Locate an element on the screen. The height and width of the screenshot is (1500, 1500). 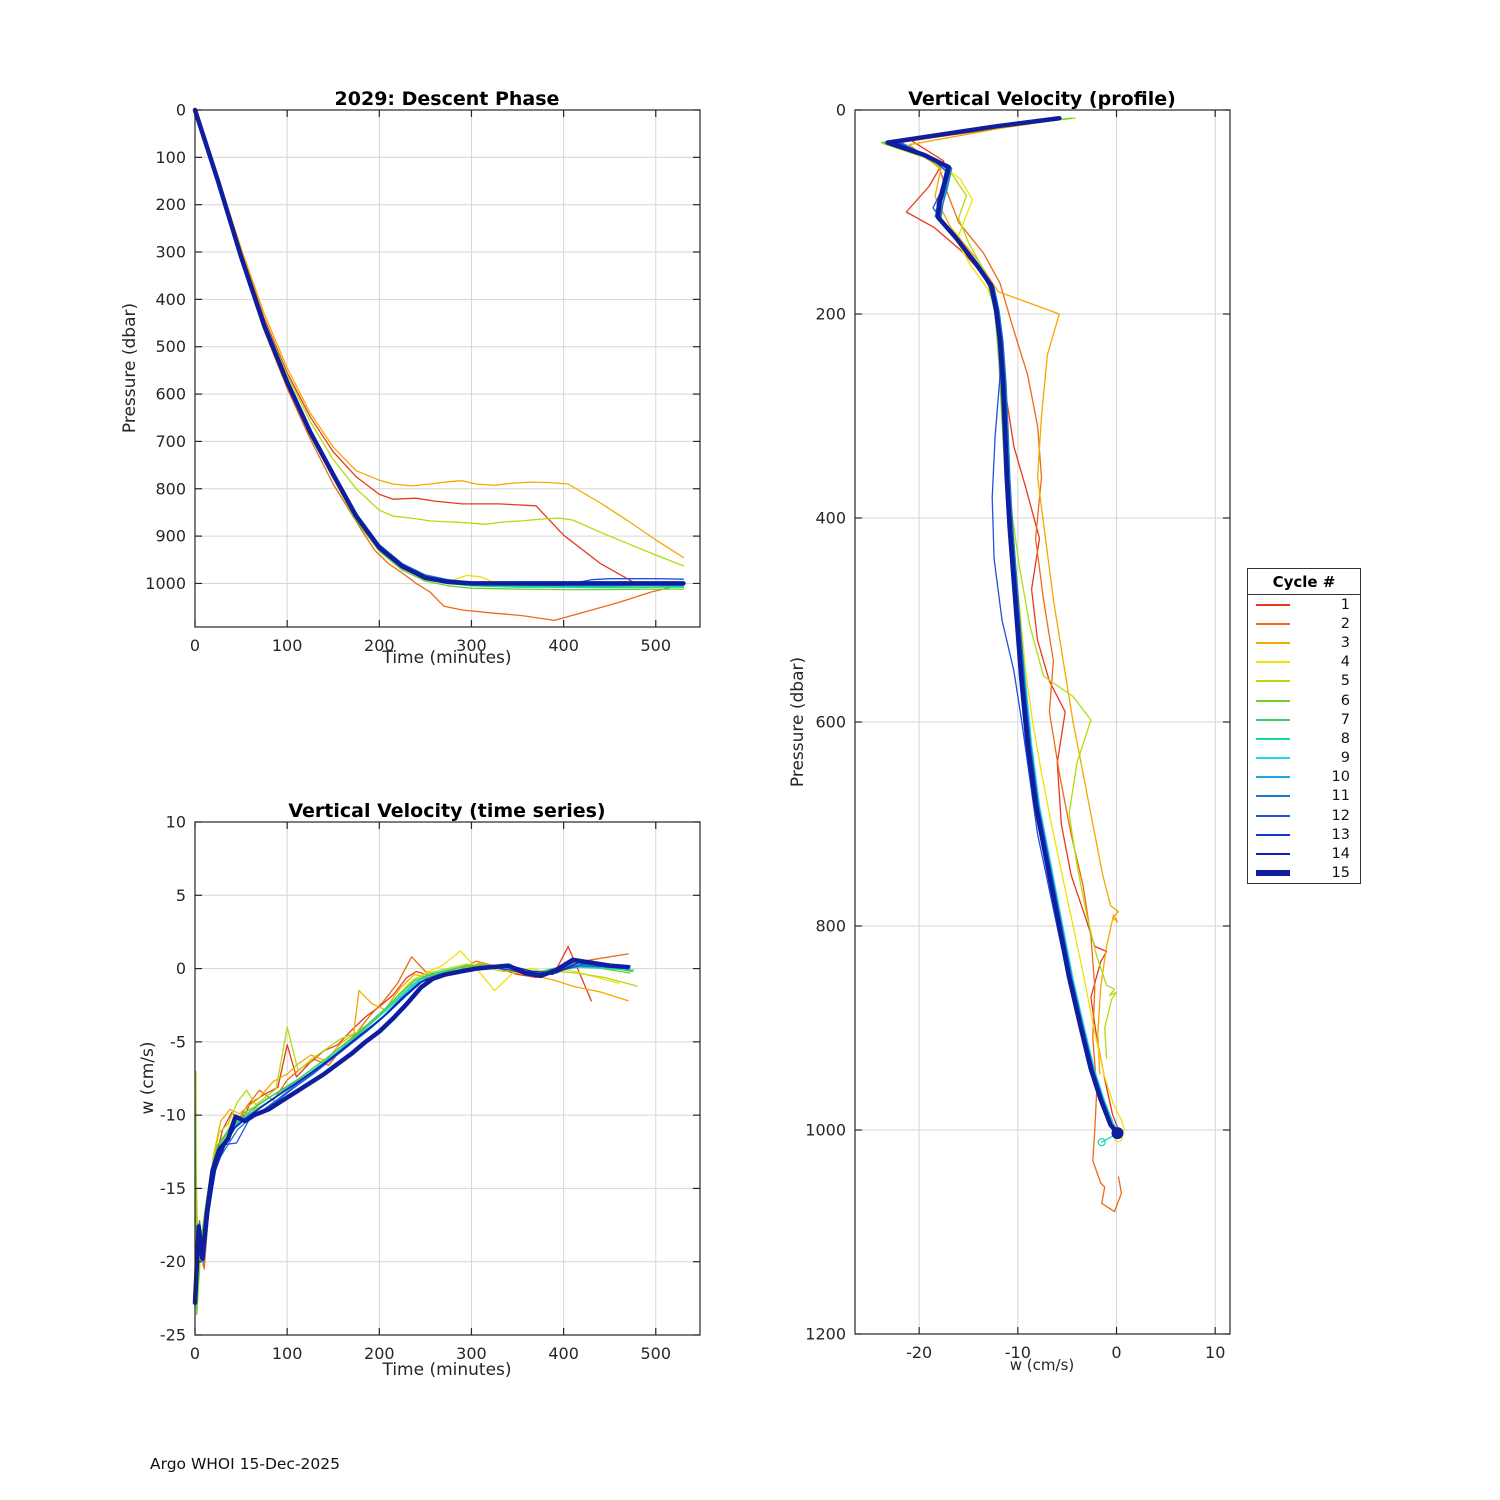
y-tick-label: 100 is located at coordinates (170, 157).